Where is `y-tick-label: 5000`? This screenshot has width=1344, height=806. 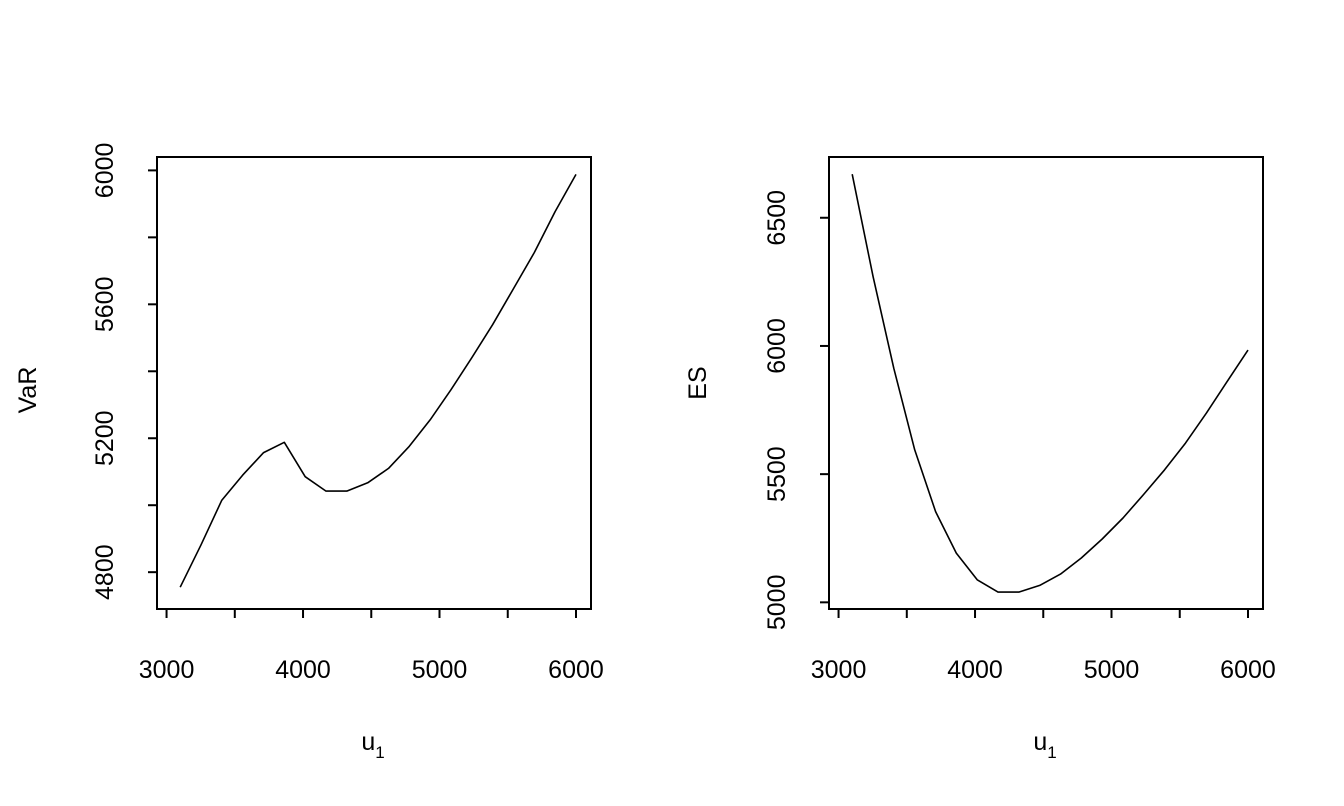
y-tick-label: 5000 is located at coordinates (777, 603).